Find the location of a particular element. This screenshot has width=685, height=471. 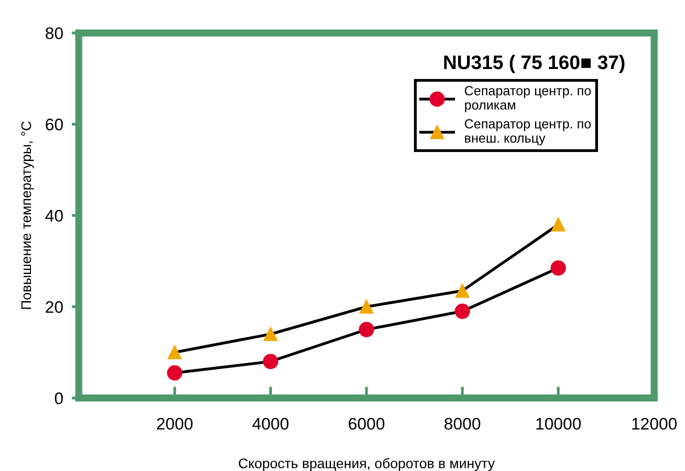

x-tick-label: 2000 is located at coordinates (174, 424).